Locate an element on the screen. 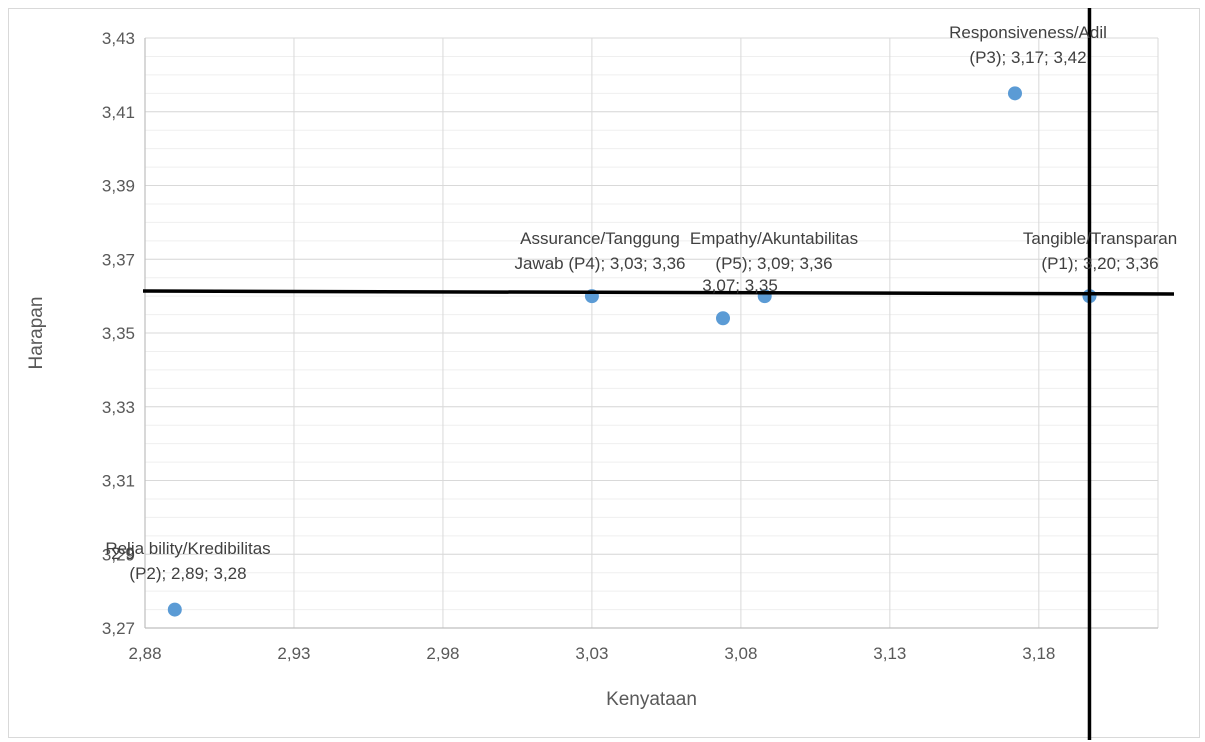  y-tick-label: 3,27 is located at coordinates (118, 628).